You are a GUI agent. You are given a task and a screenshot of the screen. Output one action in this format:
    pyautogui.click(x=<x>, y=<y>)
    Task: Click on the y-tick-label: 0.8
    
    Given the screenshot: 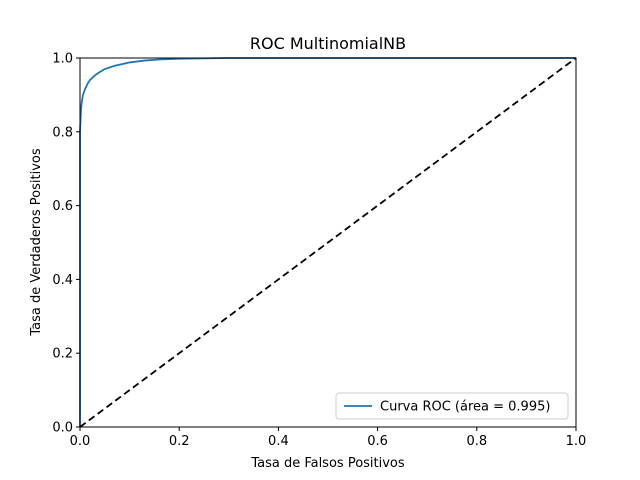 What is the action you would take?
    pyautogui.click(x=62, y=132)
    